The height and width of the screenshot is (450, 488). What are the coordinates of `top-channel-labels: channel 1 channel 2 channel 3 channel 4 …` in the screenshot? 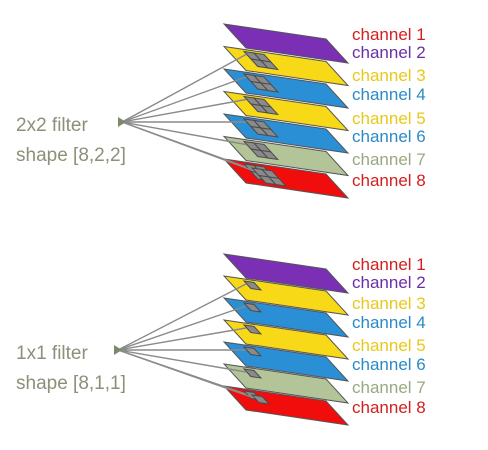 It's located at (389, 107).